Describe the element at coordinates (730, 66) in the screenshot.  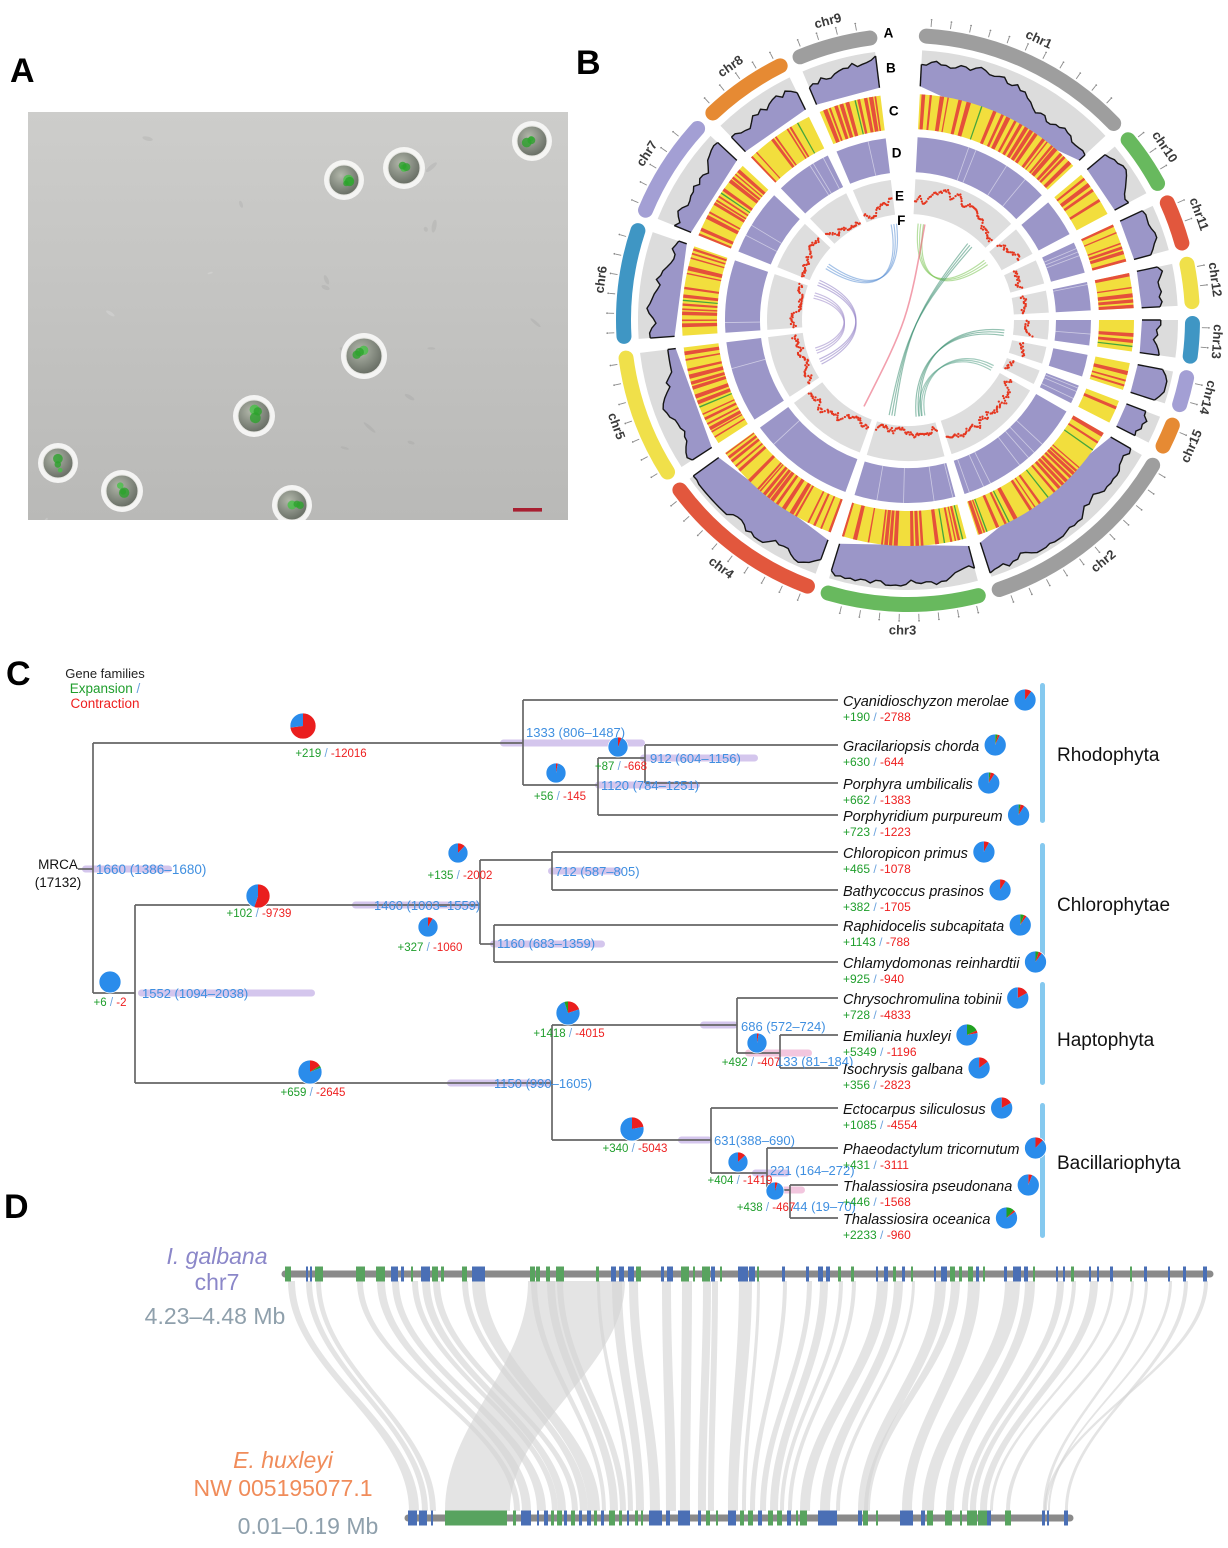
I see `chromosome-label: chr8` at that location.